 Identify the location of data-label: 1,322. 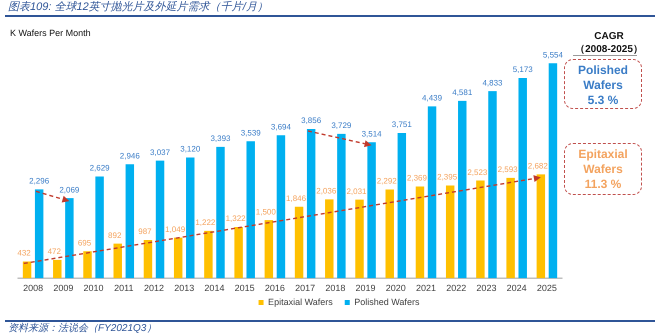
(236, 219).